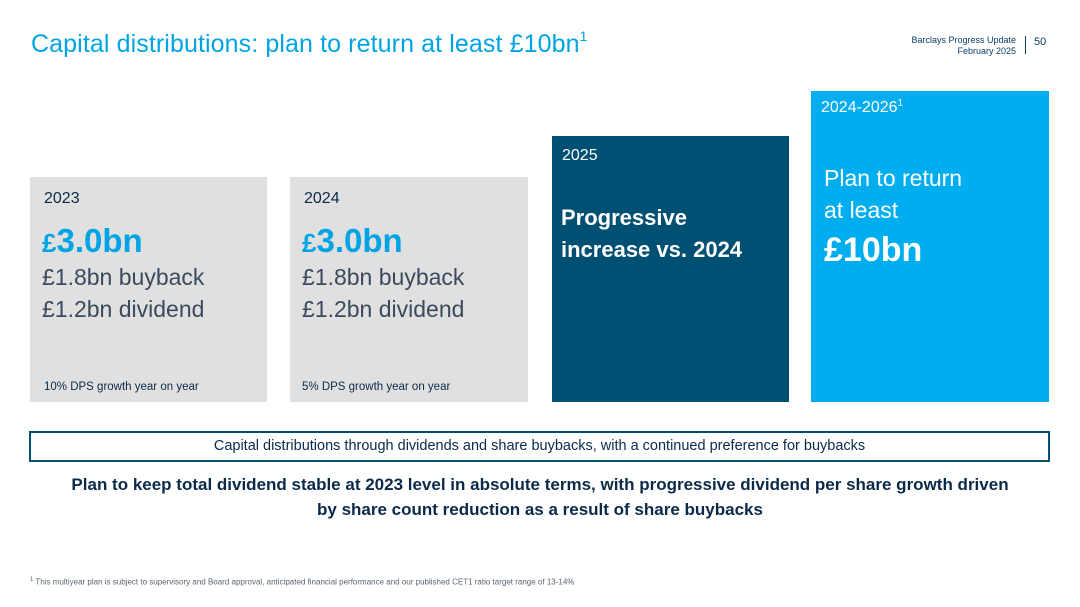 The width and height of the screenshot is (1080, 607). I want to click on card-2024-year: 2024, so click(322, 198).